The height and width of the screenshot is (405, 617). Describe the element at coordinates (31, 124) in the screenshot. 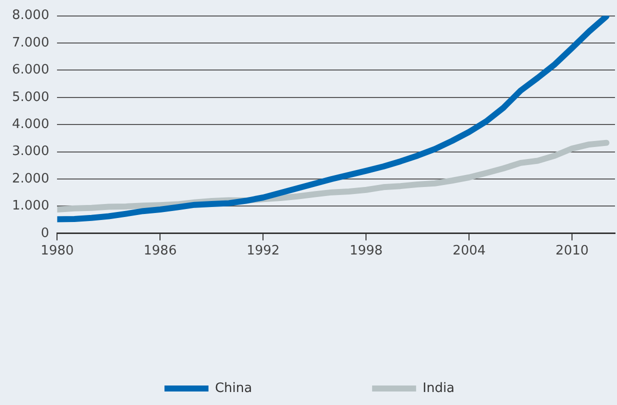

I see `y-tick-label: 4.000` at that location.